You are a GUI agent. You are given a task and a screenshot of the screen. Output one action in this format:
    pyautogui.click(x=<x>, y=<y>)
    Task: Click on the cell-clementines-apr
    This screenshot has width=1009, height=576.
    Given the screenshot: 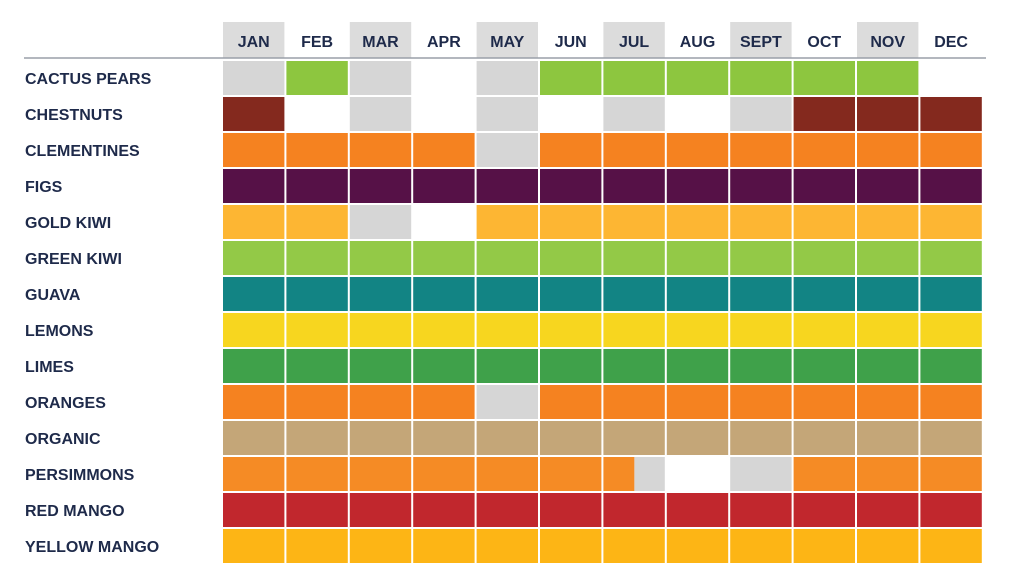 What is the action you would take?
    pyautogui.click(x=444, y=150)
    